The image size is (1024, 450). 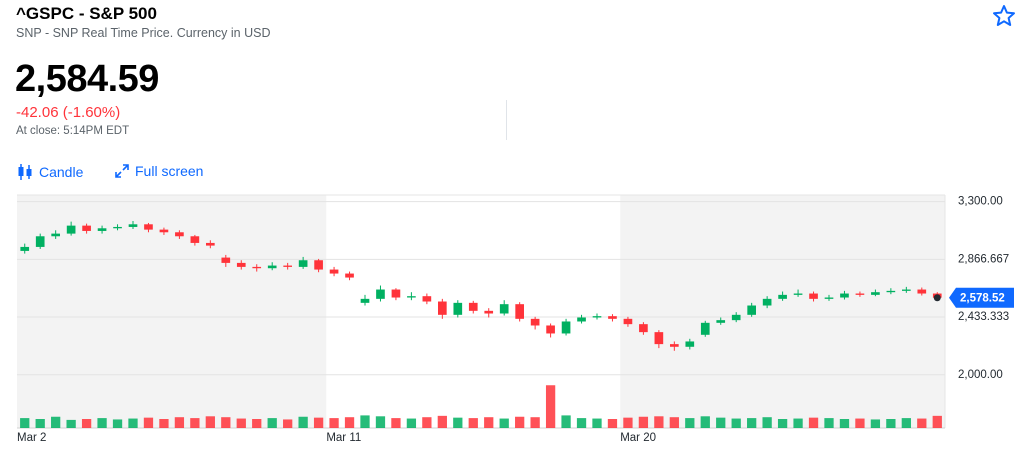 I want to click on price-change: -42.06 (-1.60%), so click(x=68, y=112).